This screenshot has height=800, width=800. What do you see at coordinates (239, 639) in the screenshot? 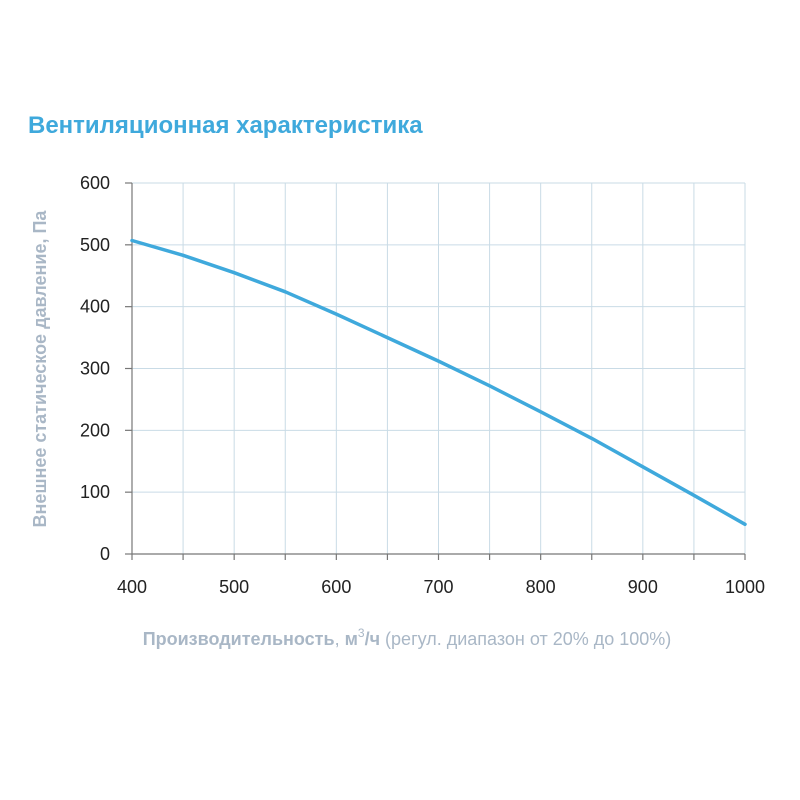
I see `x-axis-label-main: Производительность` at bounding box center [239, 639].